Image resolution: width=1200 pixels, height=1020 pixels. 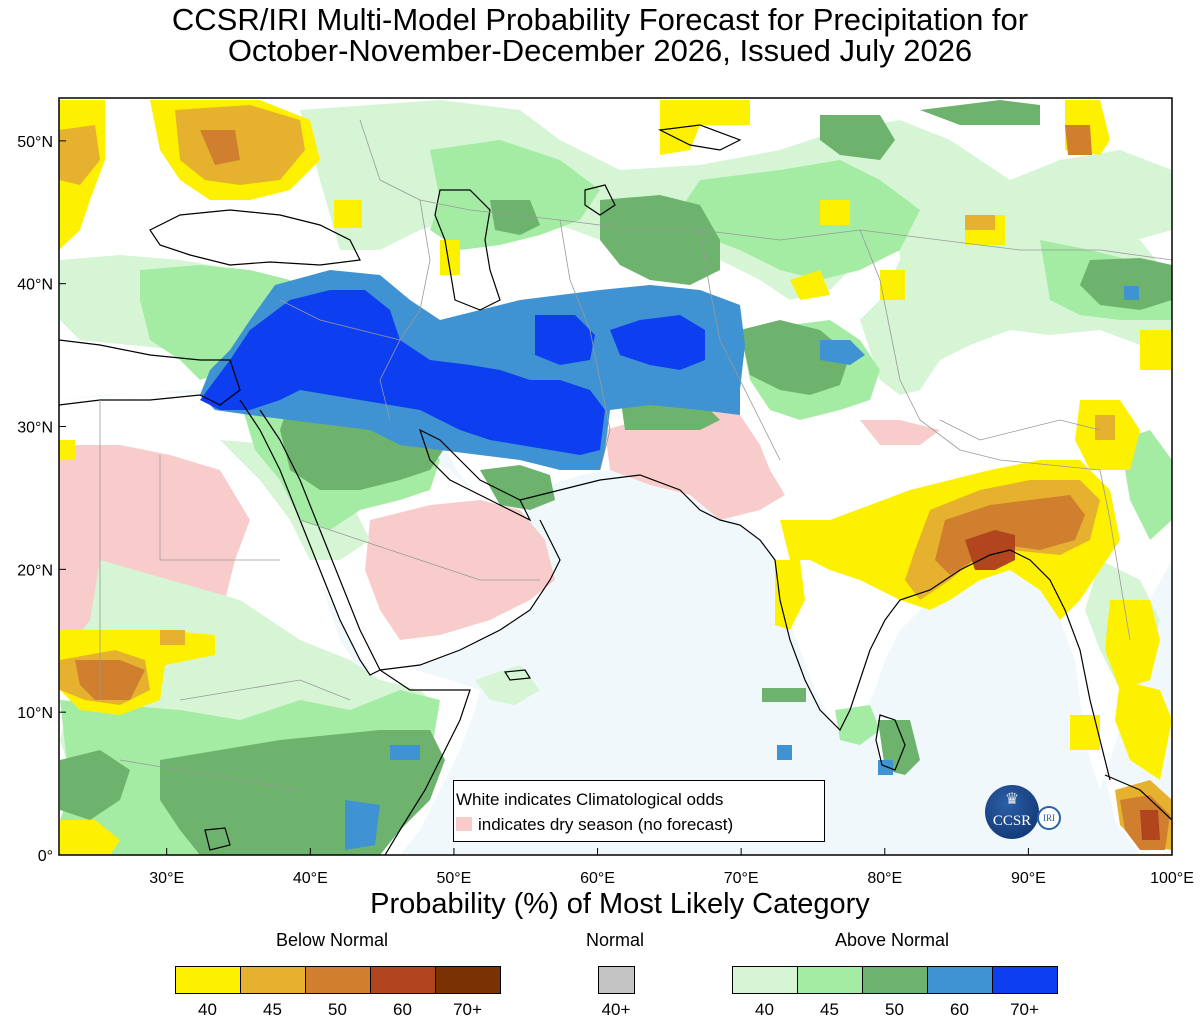 I want to click on y-tick-label: 30°N, so click(x=35, y=428).